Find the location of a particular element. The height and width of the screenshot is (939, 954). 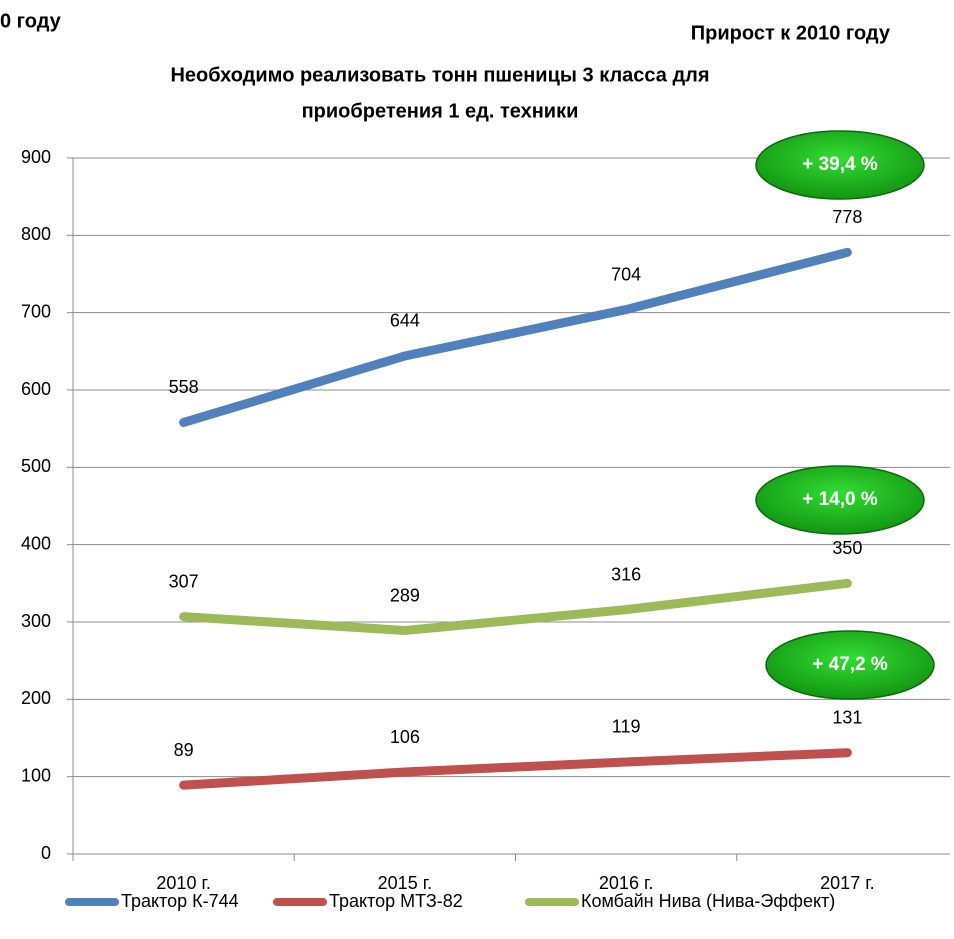

x-tick-label: 2016 г. is located at coordinates (626, 883).